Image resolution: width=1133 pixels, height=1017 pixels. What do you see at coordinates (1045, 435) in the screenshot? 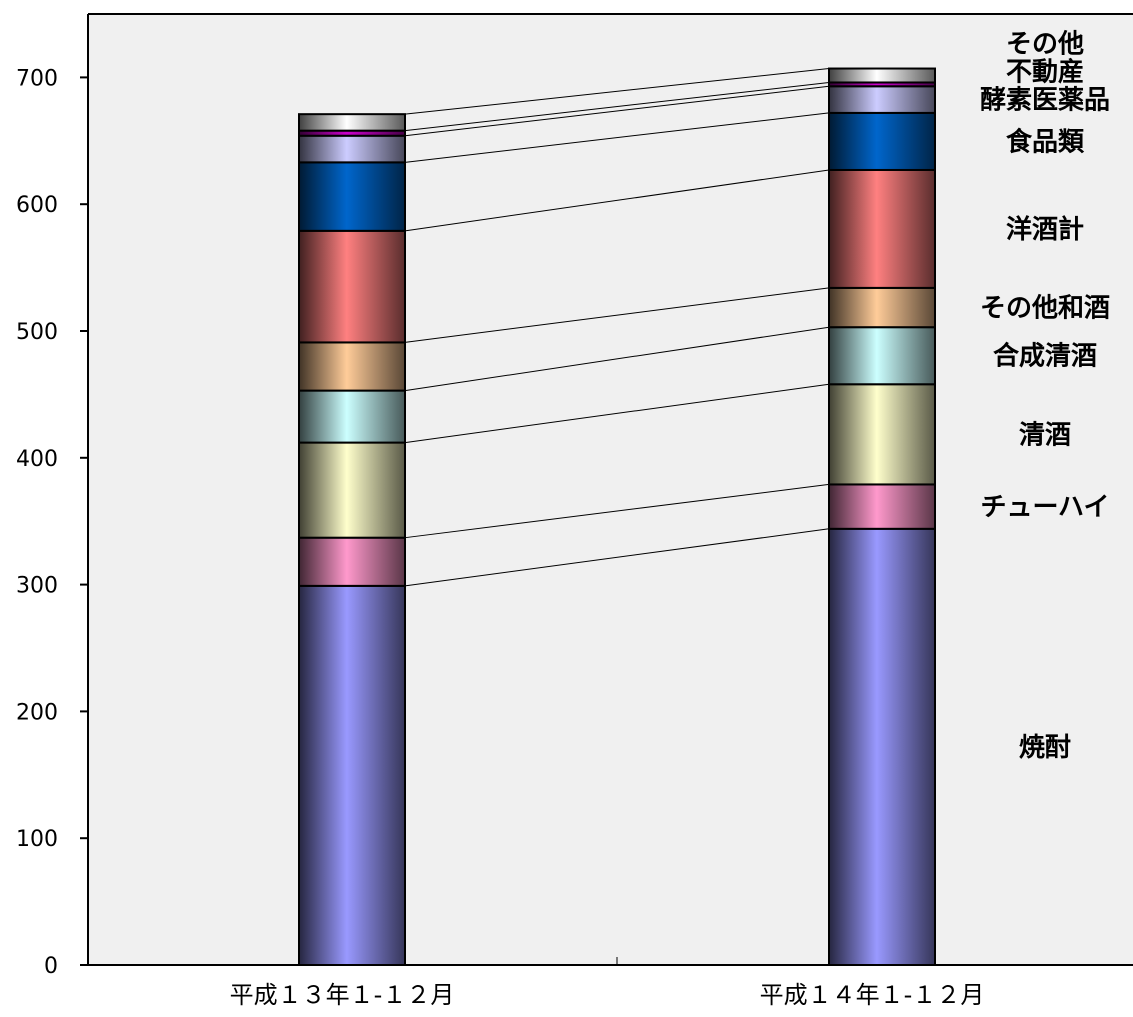
I see `series-label: 清酒` at bounding box center [1045, 435].